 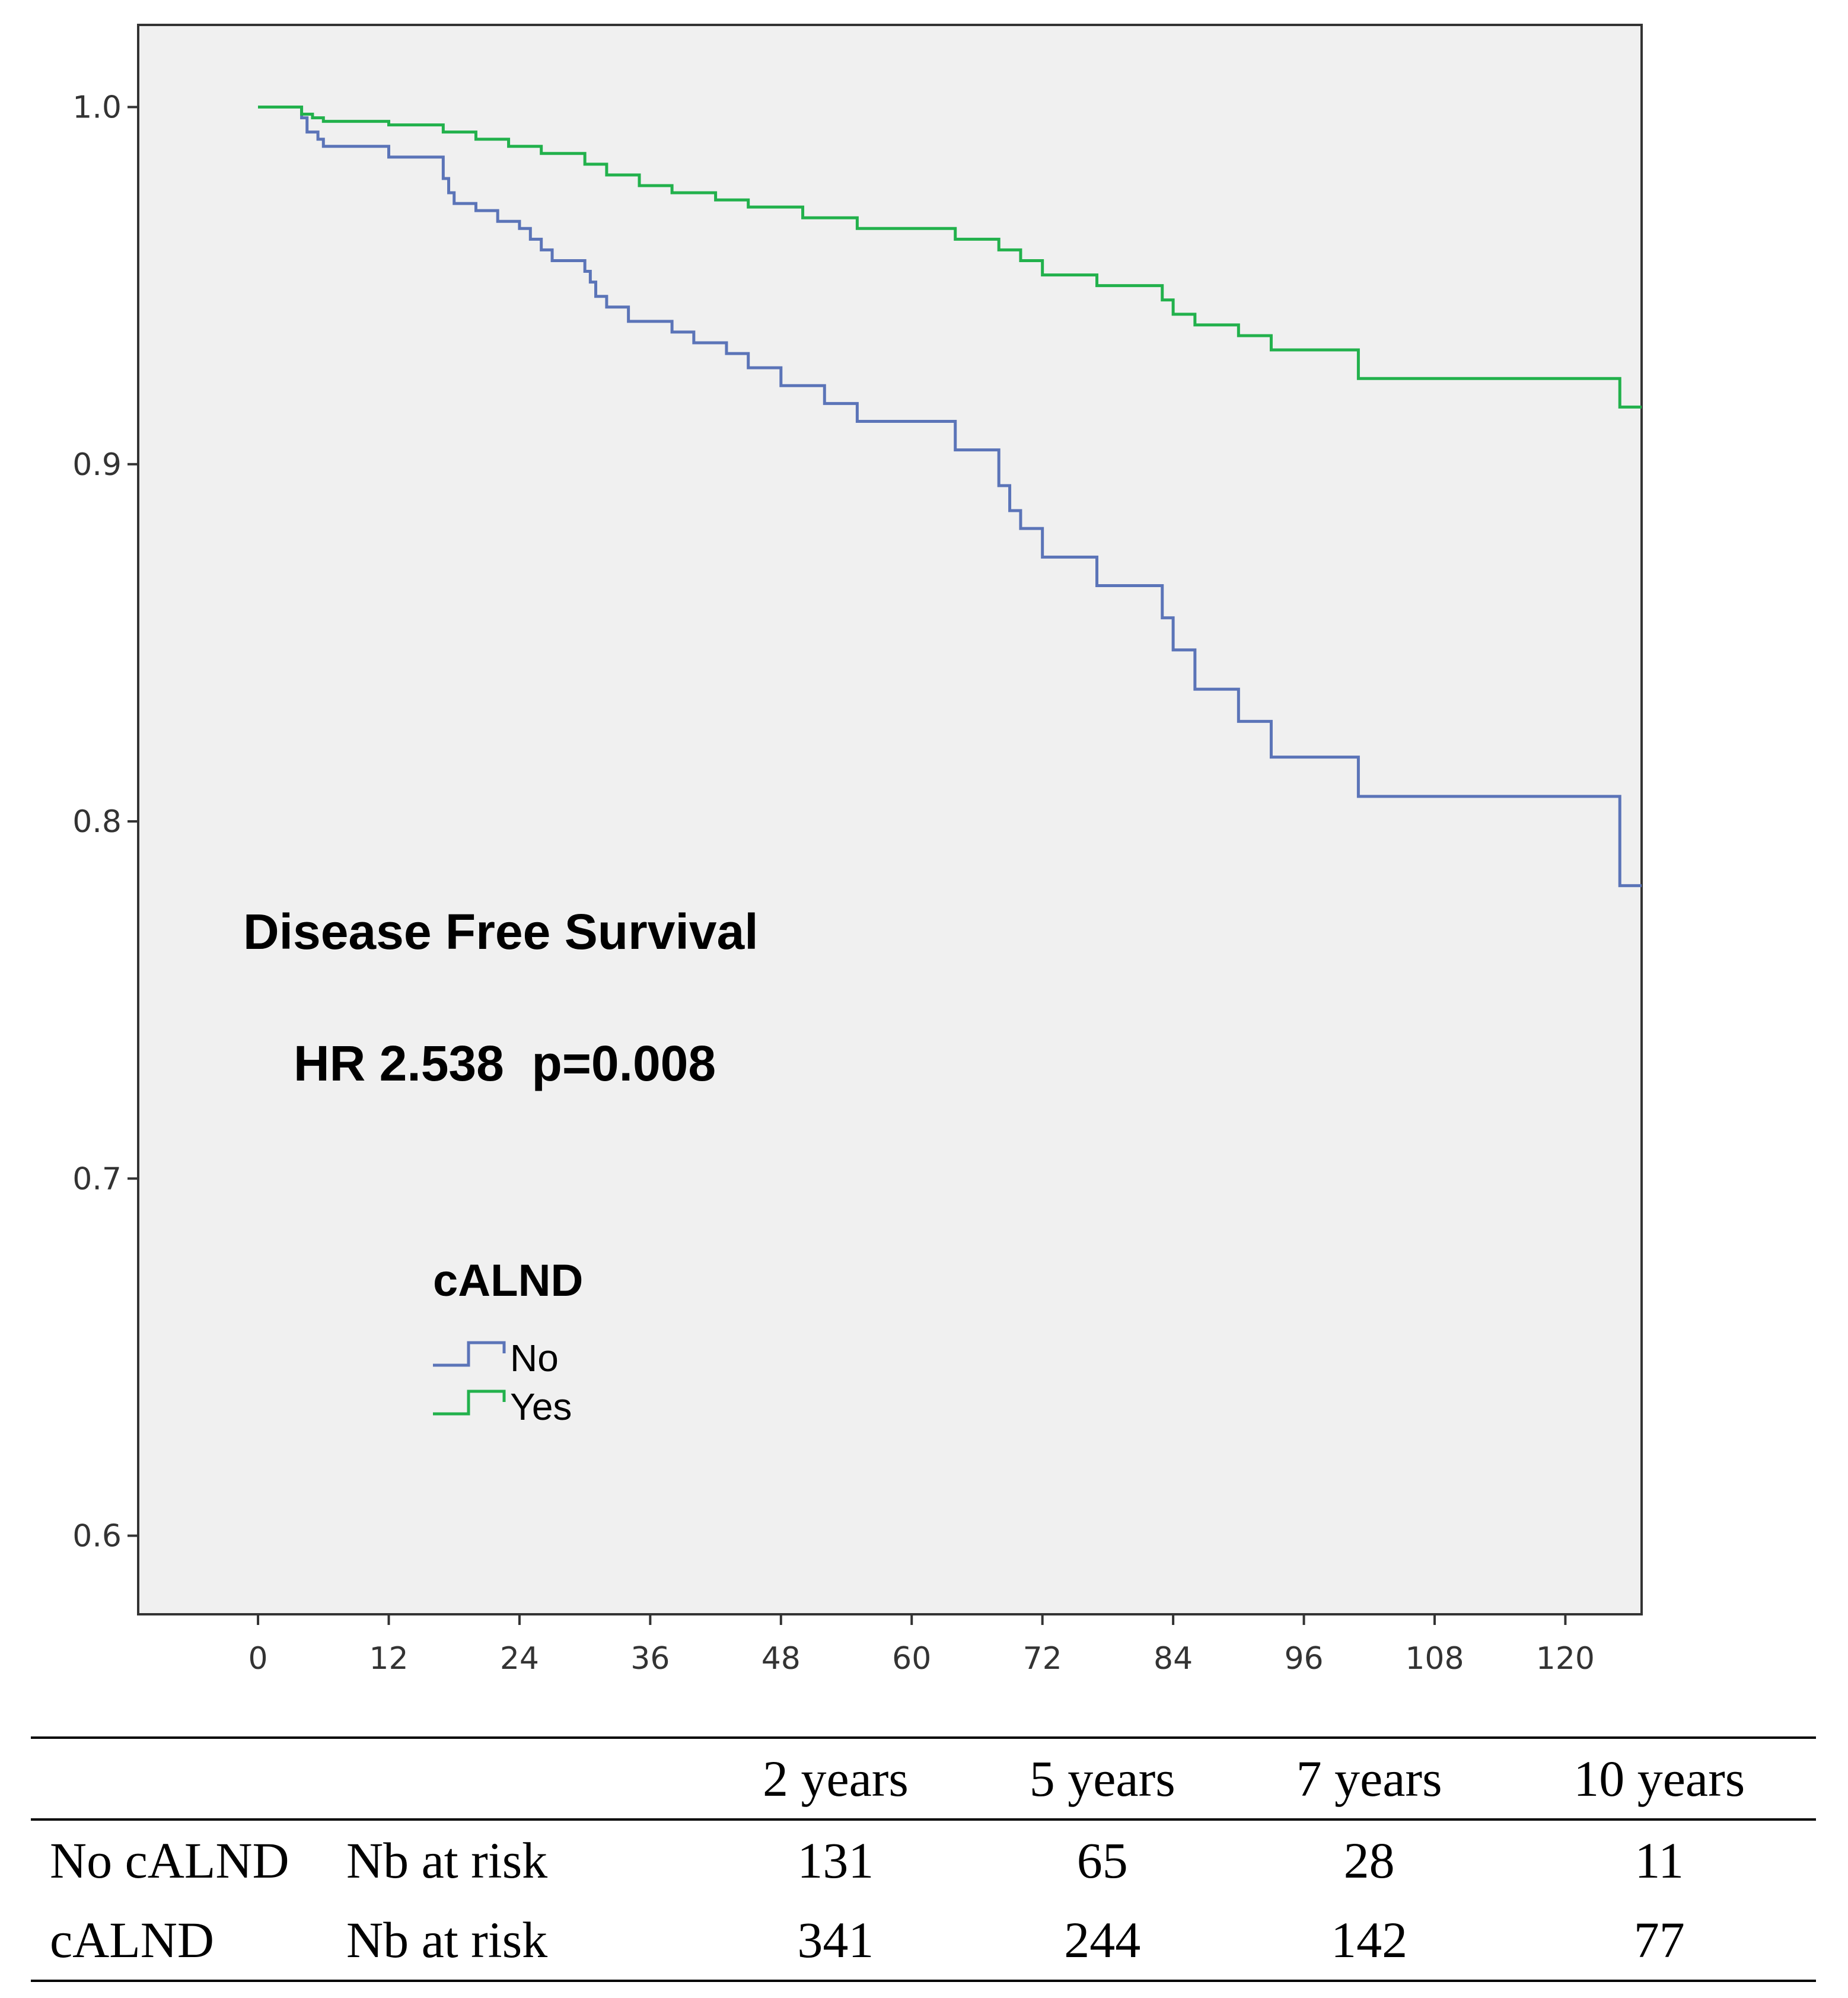 I want to click on y-tick-label: 0.8, so click(x=97, y=822).